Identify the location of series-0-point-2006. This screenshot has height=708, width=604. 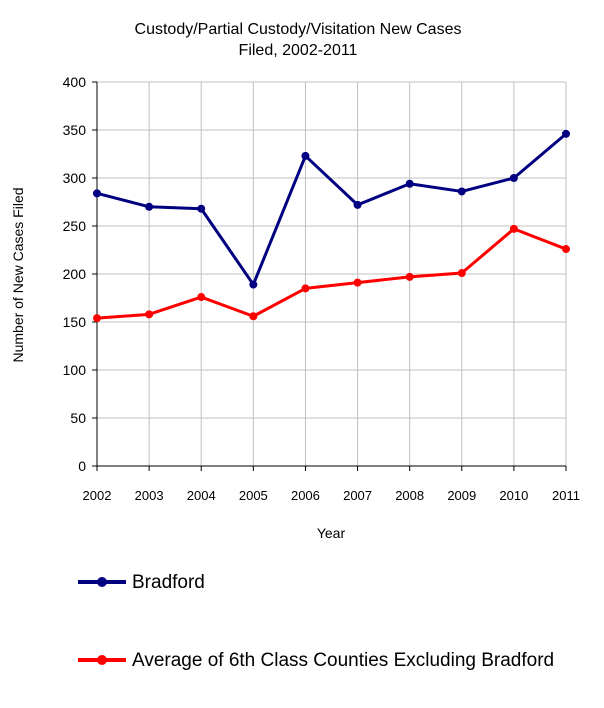
(305, 155).